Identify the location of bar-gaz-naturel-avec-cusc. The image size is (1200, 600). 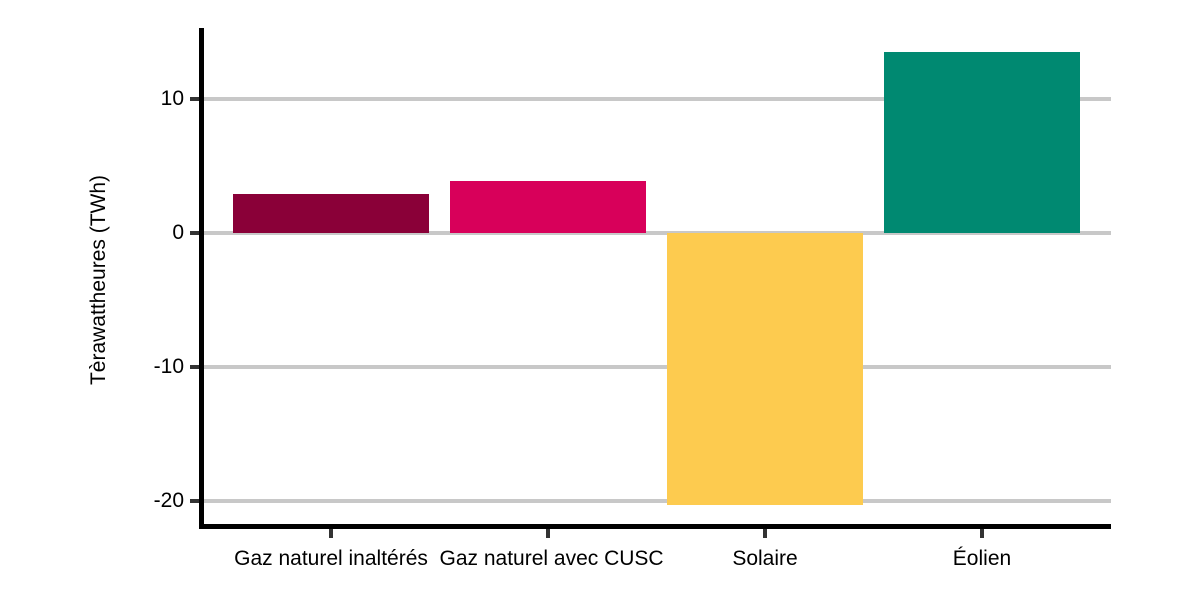
(548, 206).